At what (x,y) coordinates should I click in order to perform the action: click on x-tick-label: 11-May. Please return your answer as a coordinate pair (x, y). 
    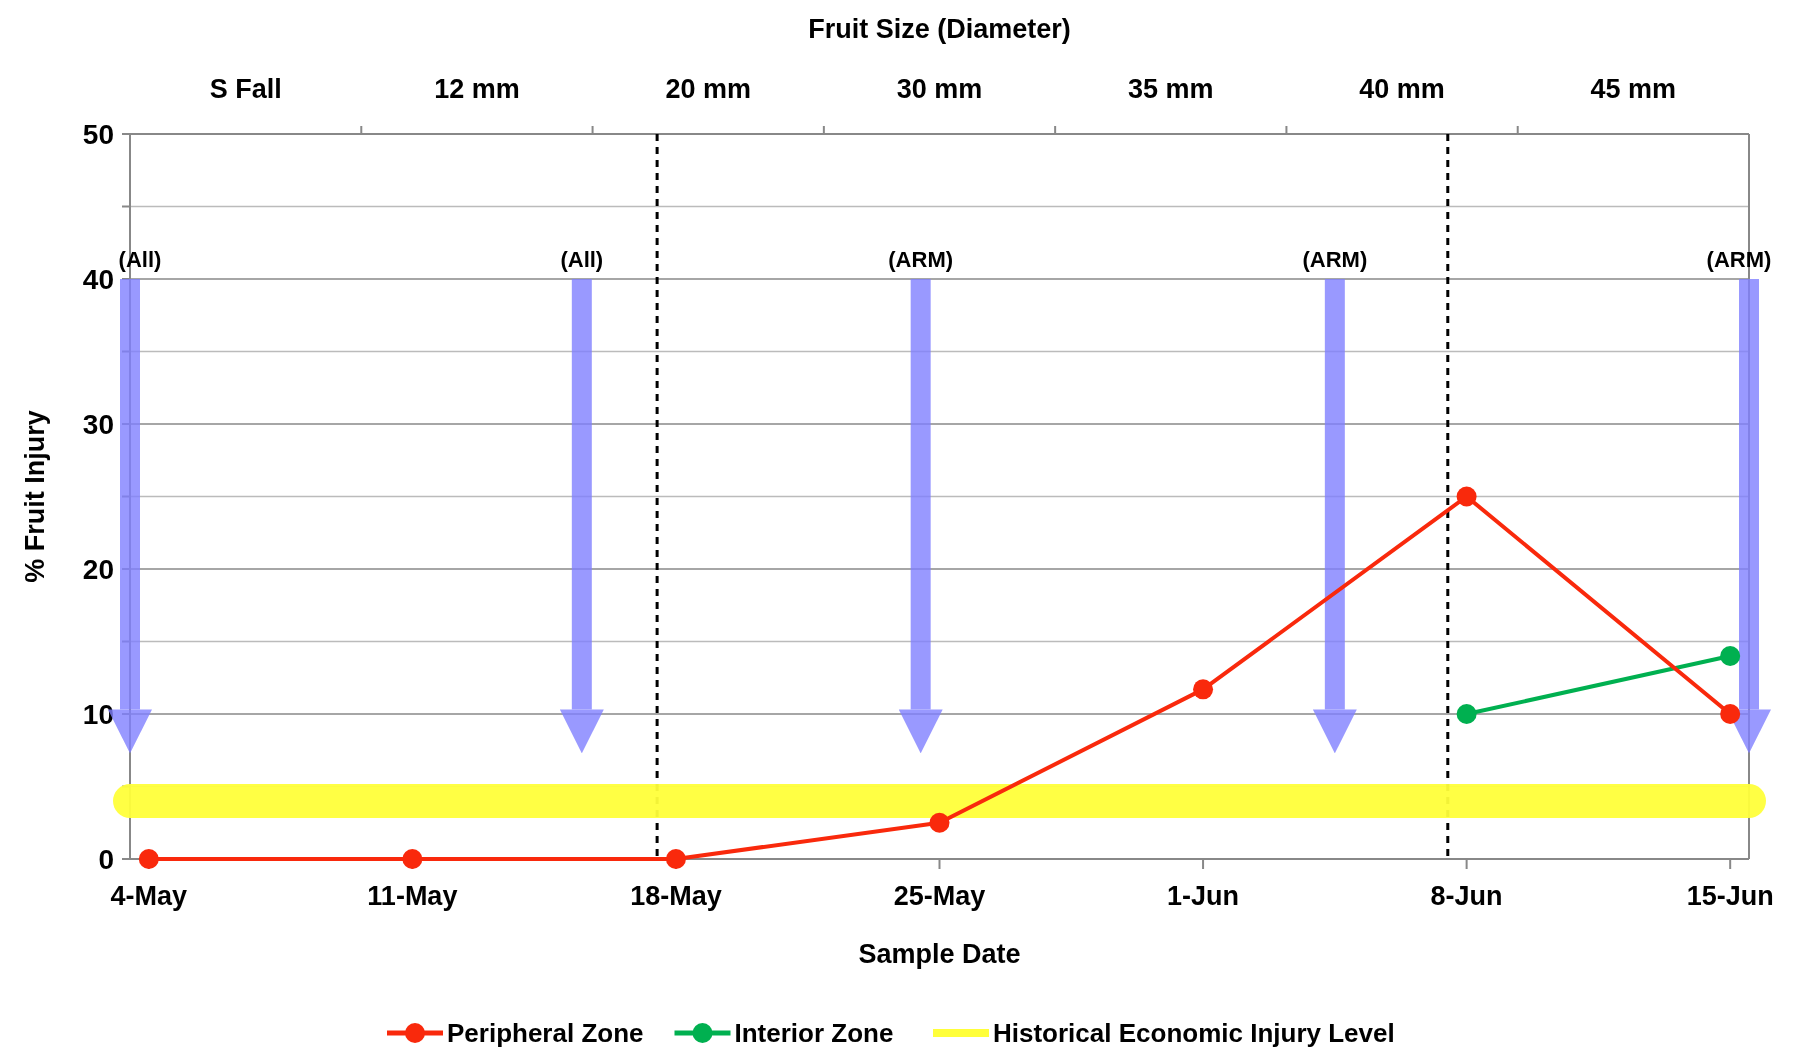
    Looking at the image, I should click on (412, 896).